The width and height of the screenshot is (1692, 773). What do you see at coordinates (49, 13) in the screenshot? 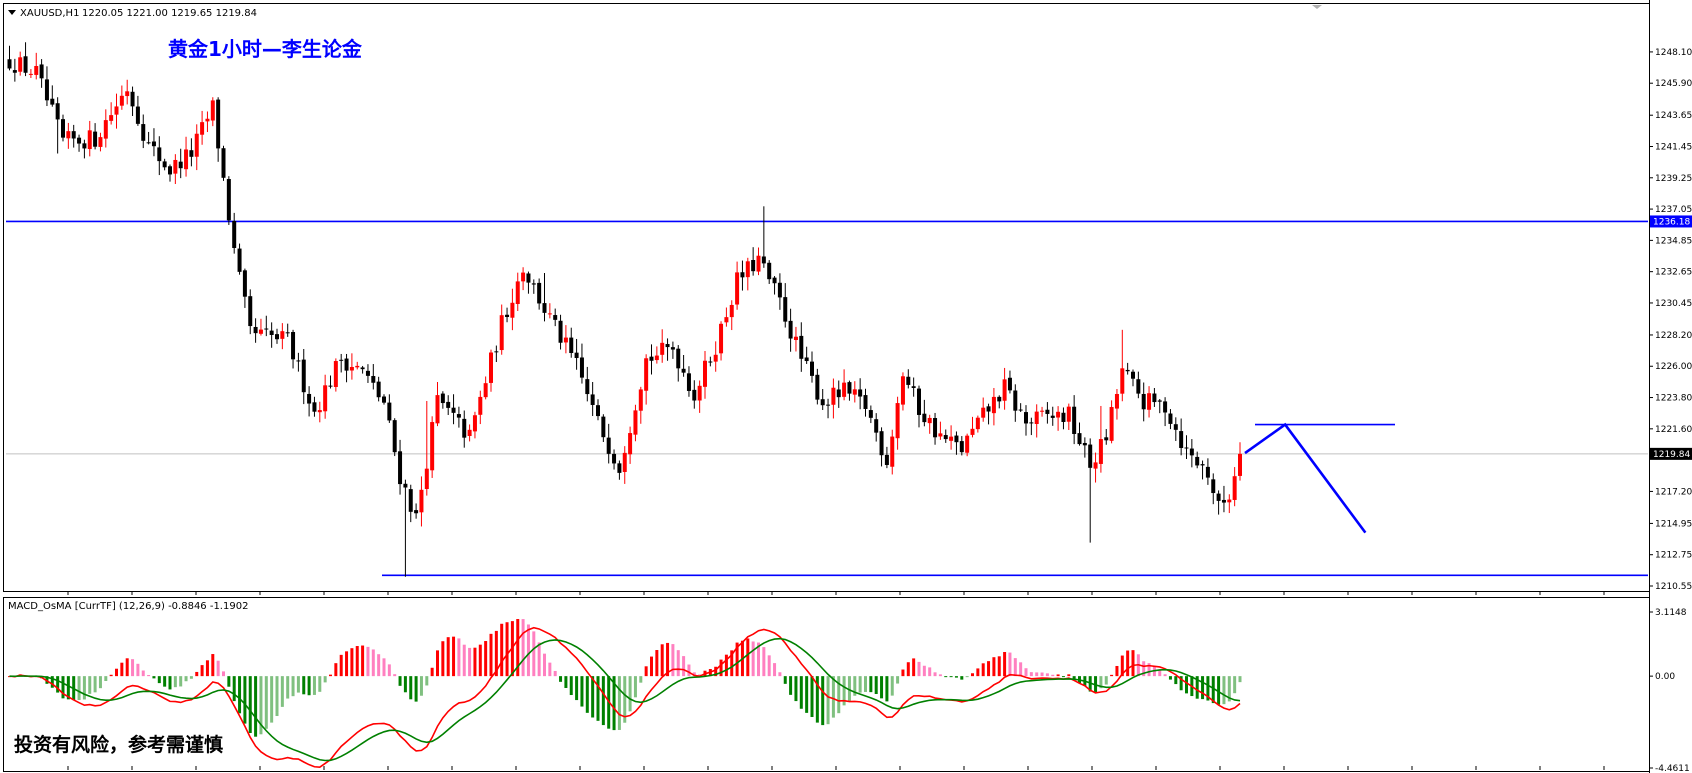
I see `symbol-label: XAUUSD,H1` at bounding box center [49, 13].